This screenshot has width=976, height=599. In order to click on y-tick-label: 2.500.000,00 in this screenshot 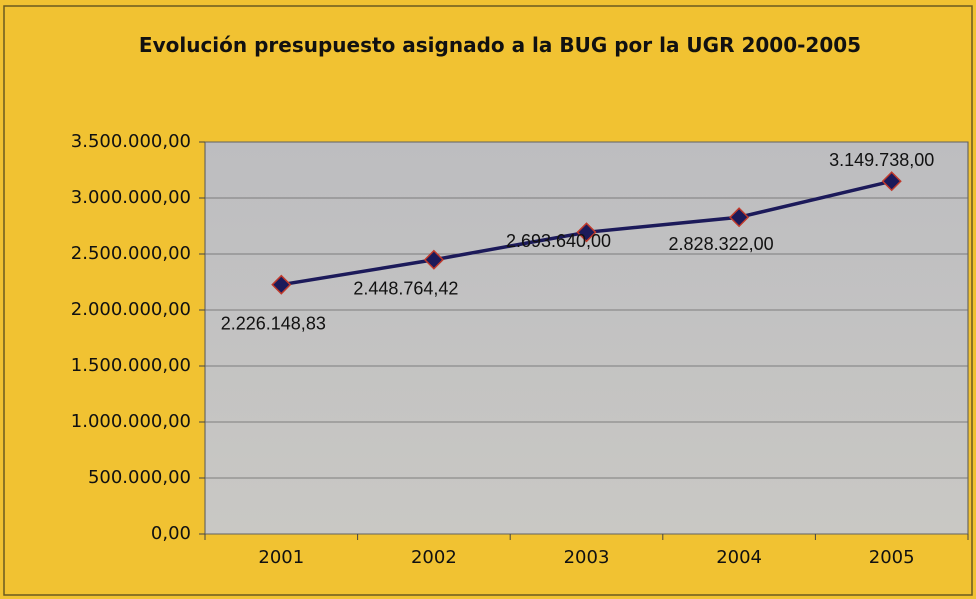, I will do `click(131, 253)`.